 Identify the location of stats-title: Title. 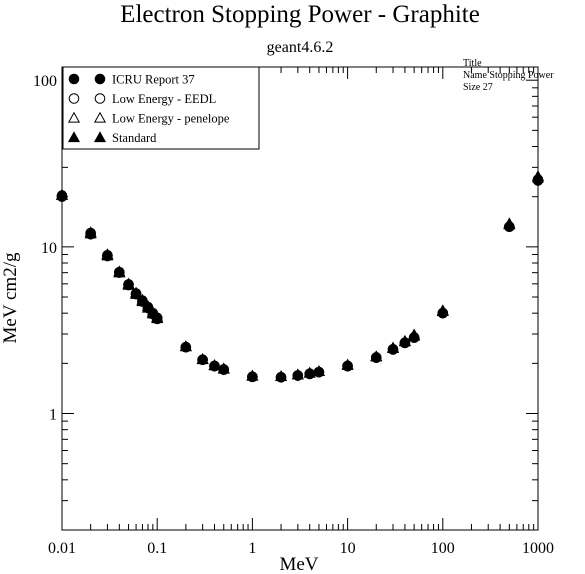
(472, 63).